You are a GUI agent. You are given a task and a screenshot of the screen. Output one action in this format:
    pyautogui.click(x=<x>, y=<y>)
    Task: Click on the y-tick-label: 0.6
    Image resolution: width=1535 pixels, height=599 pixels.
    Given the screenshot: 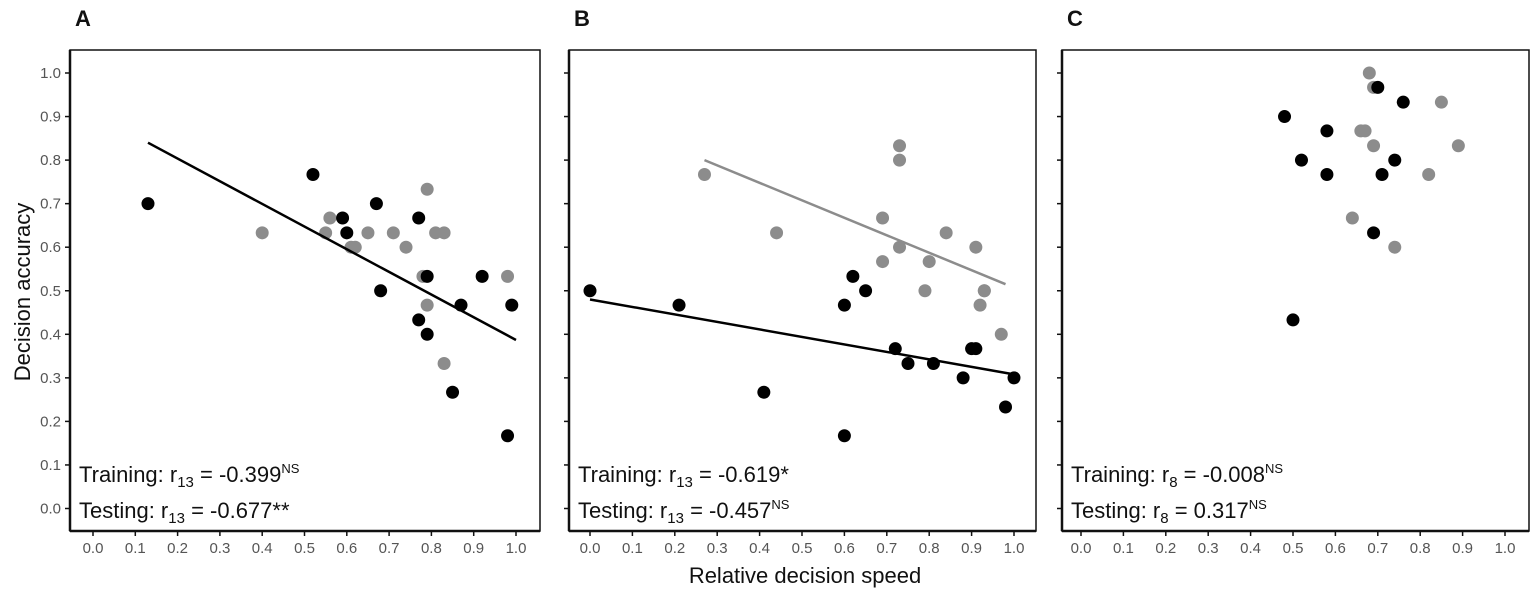 What is the action you would take?
    pyautogui.click(x=50, y=247)
    